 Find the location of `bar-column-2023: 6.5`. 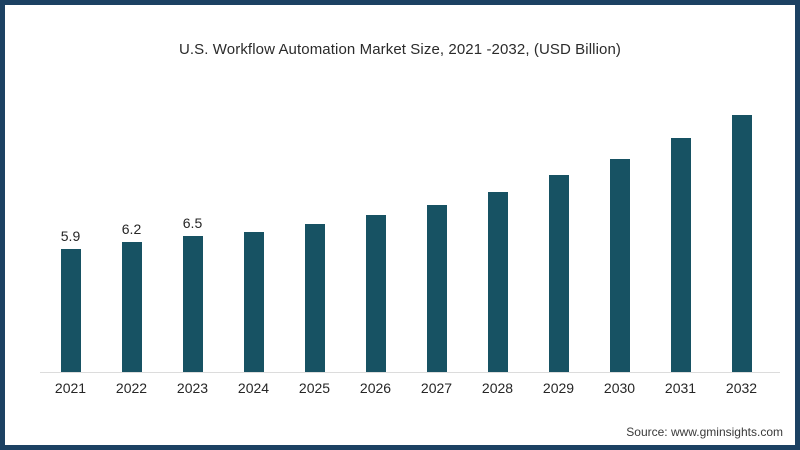

bar-column-2023: 6.5 is located at coordinates (192, 234).